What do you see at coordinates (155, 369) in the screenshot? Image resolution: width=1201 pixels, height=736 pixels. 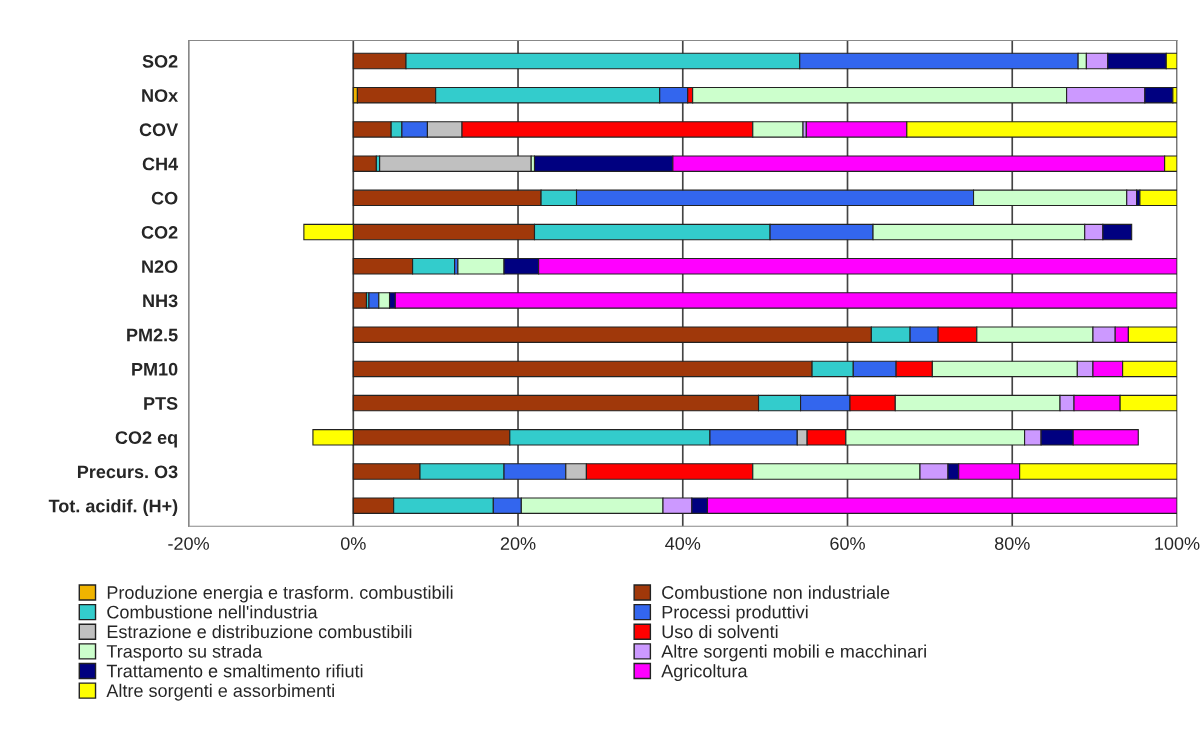 I see `y-tick-label: PM10` at bounding box center [155, 369].